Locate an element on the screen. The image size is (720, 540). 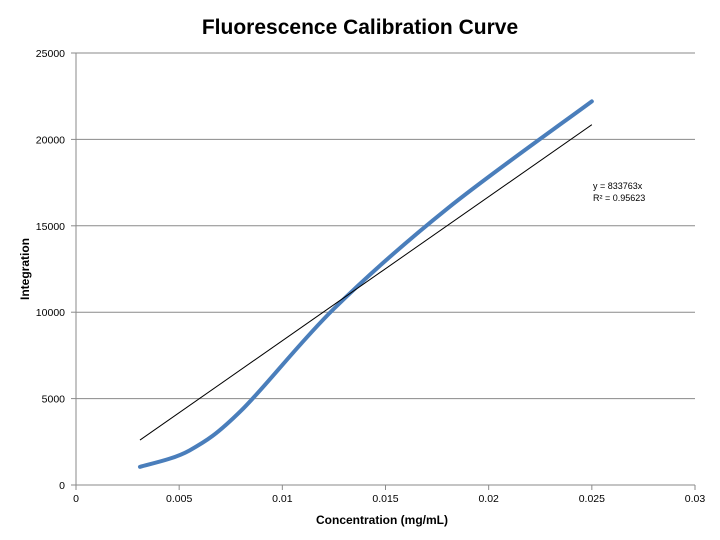
y-tick-label-0: 0 is located at coordinates (62, 486).